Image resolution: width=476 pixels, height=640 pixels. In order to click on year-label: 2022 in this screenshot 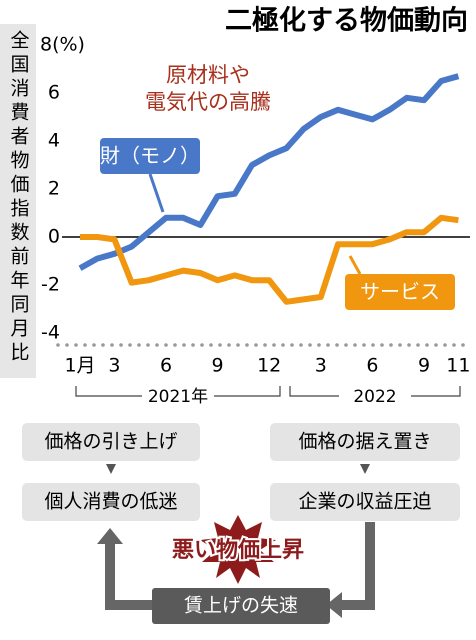, I will do `click(374, 397)`.